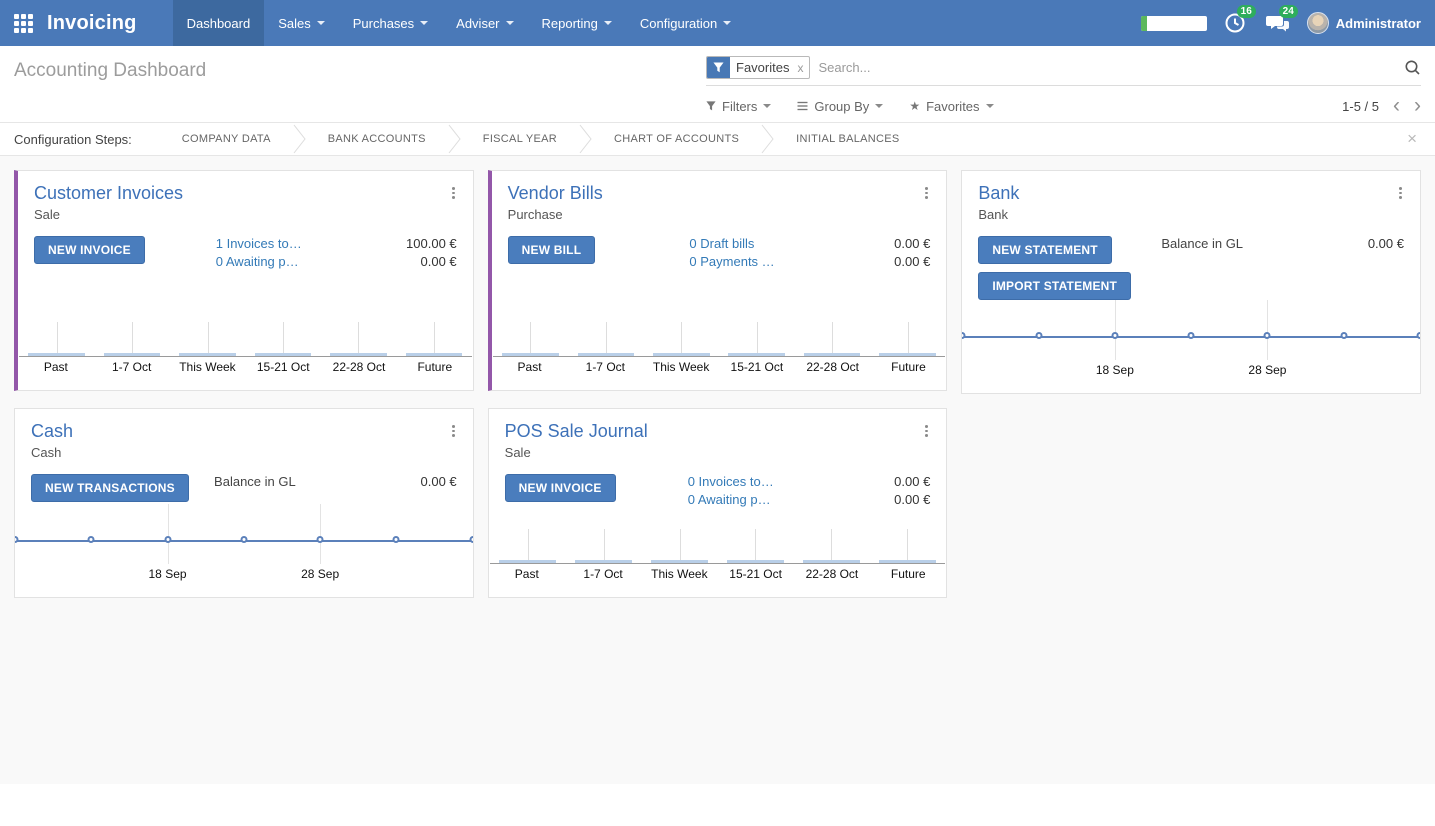 The height and width of the screenshot is (826, 1435). Describe the element at coordinates (739, 106) in the screenshot. I see `filters-button: Filters` at that location.